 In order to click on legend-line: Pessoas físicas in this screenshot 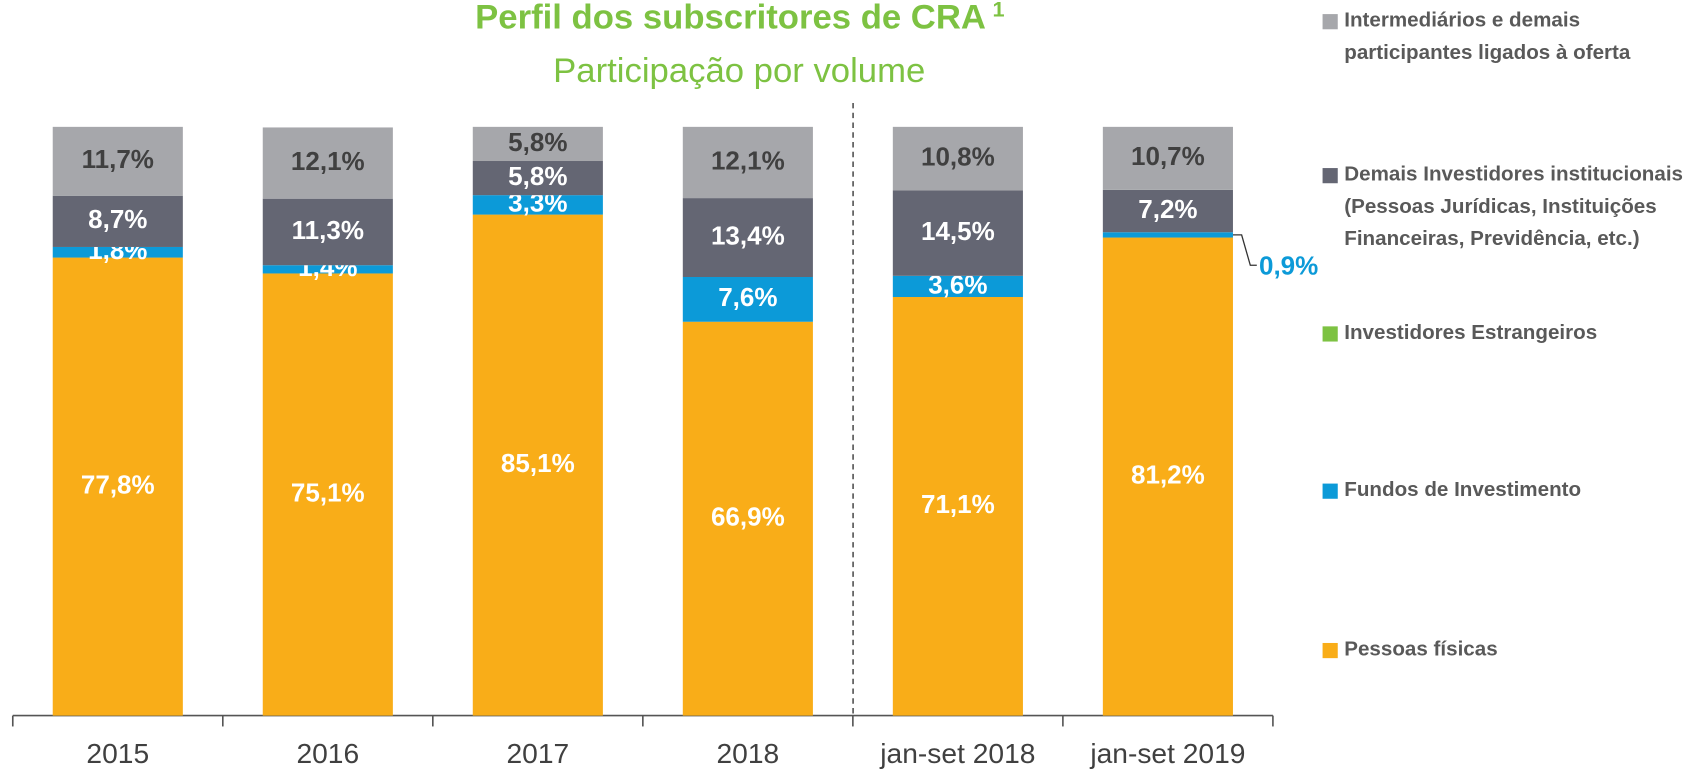, I will do `click(1420, 649)`.